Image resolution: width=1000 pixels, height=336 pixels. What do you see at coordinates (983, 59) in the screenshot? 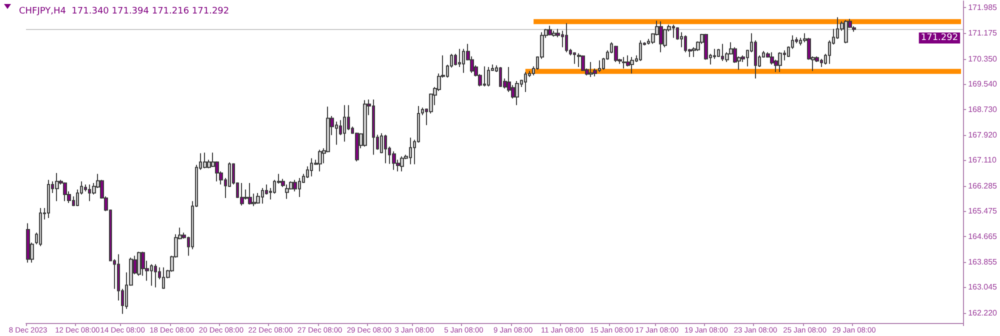
I see `y-tick-label: 170.350` at bounding box center [983, 59].